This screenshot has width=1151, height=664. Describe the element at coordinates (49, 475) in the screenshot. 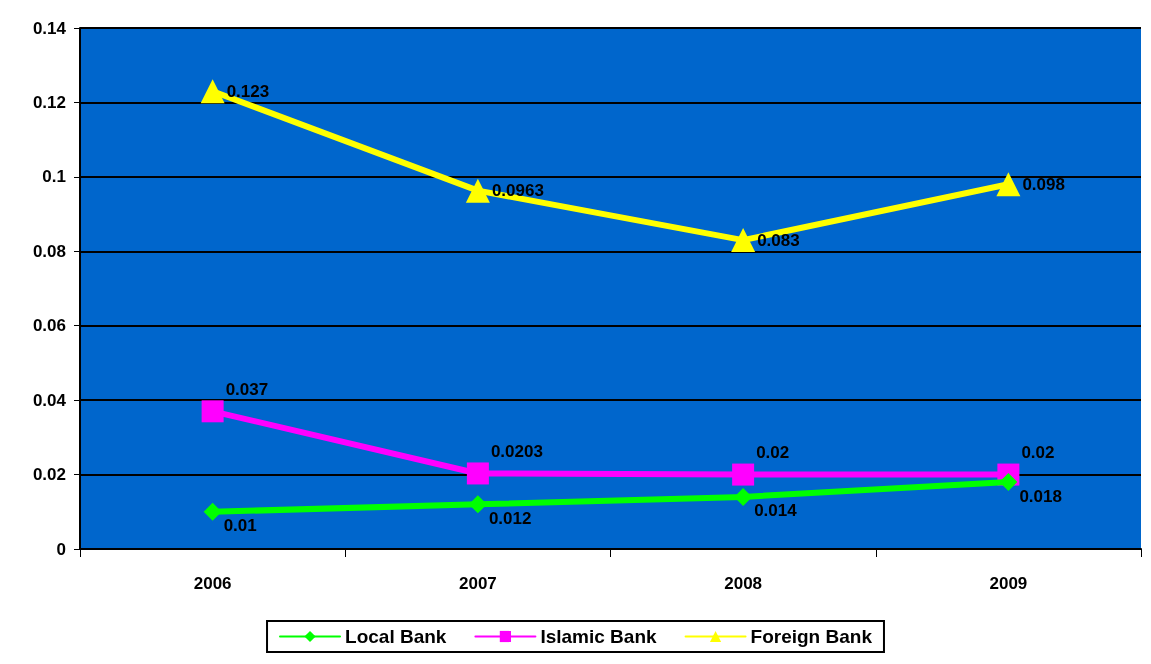

I see `y-tick-label: 0.02` at that location.